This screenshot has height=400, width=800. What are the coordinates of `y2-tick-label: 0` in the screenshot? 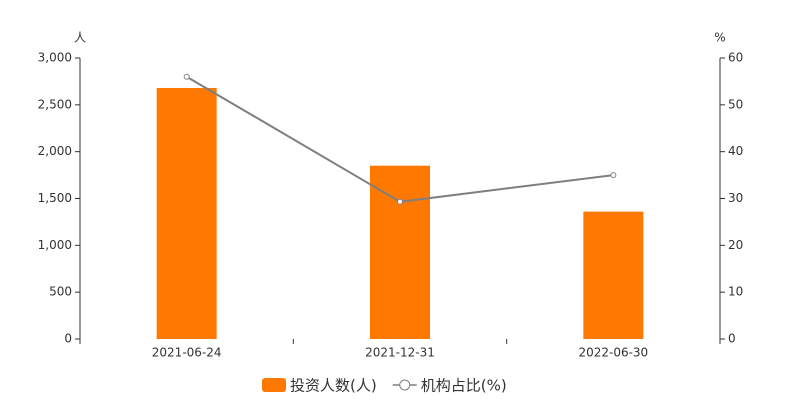 It's located at (732, 339).